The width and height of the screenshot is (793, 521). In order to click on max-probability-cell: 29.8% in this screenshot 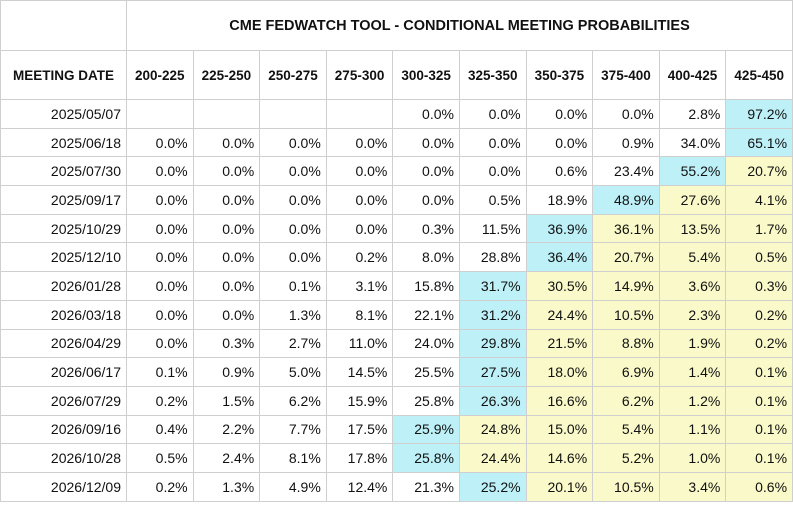, I will do `click(492, 343)`.